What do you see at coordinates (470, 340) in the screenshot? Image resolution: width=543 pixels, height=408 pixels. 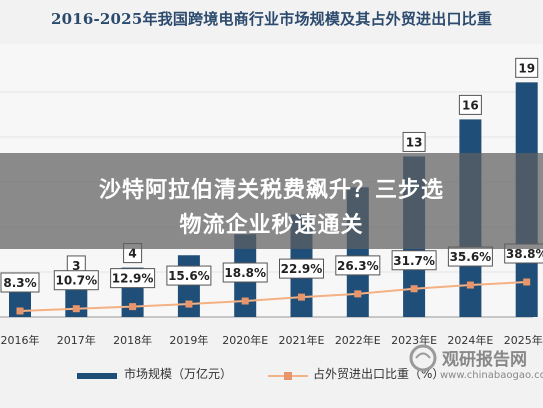 I see `x-tick-label: 2024年E` at bounding box center [470, 340].